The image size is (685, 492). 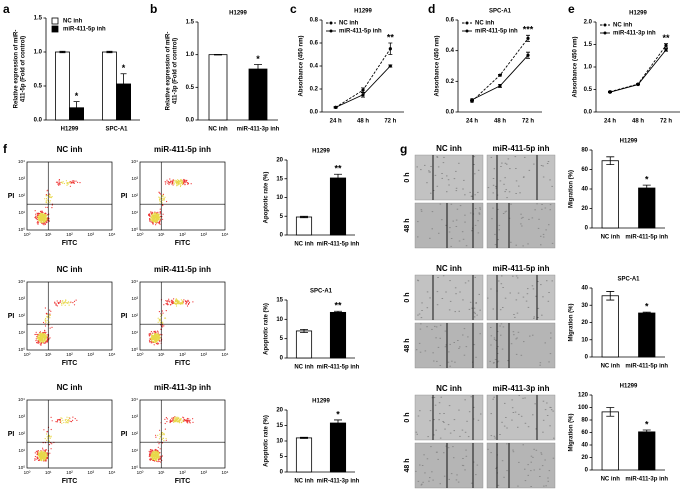 What do you see at coordinates (528, 30) in the screenshot?
I see `significance: ***` at bounding box center [528, 30].